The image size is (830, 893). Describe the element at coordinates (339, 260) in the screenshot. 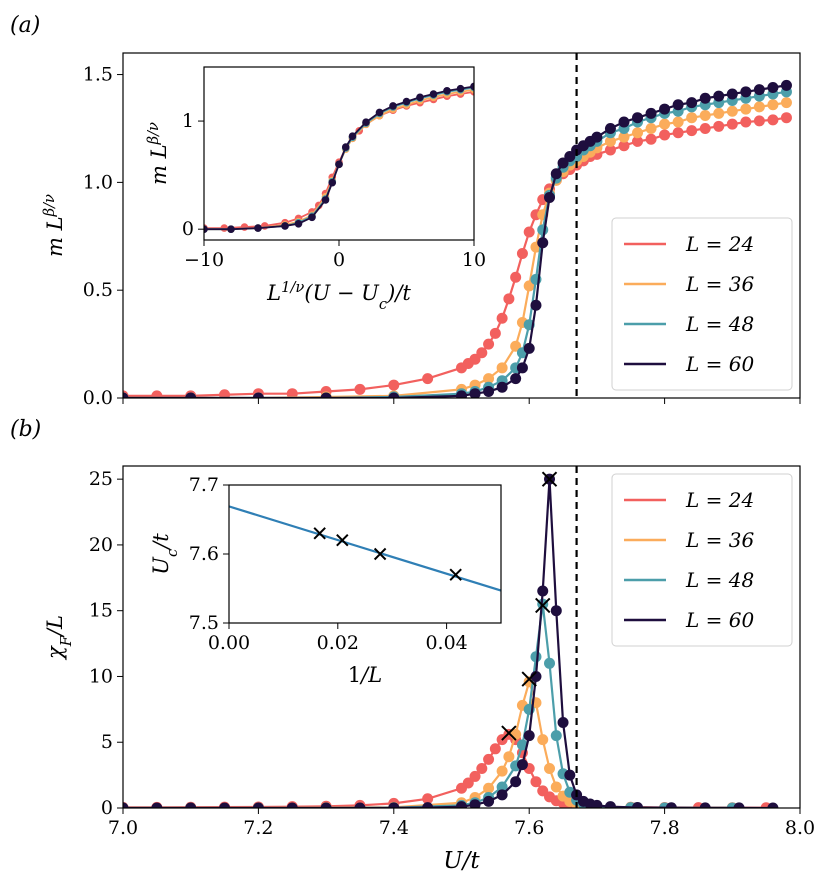

I see `x-tick-label: 0` at that location.